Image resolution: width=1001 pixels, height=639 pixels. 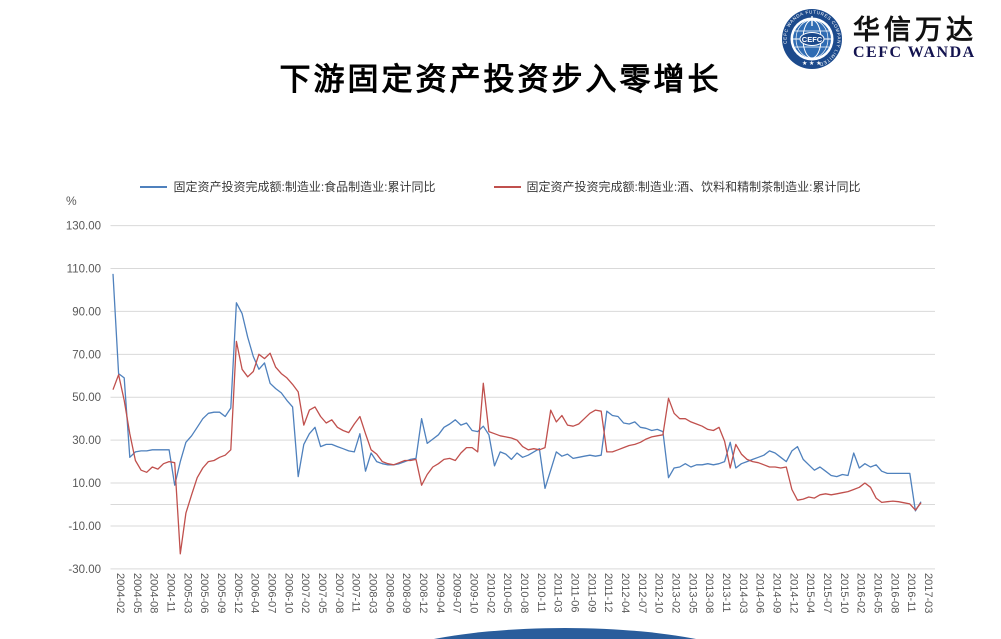 I want to click on y-axis-unit-label: %, so click(x=71, y=201).